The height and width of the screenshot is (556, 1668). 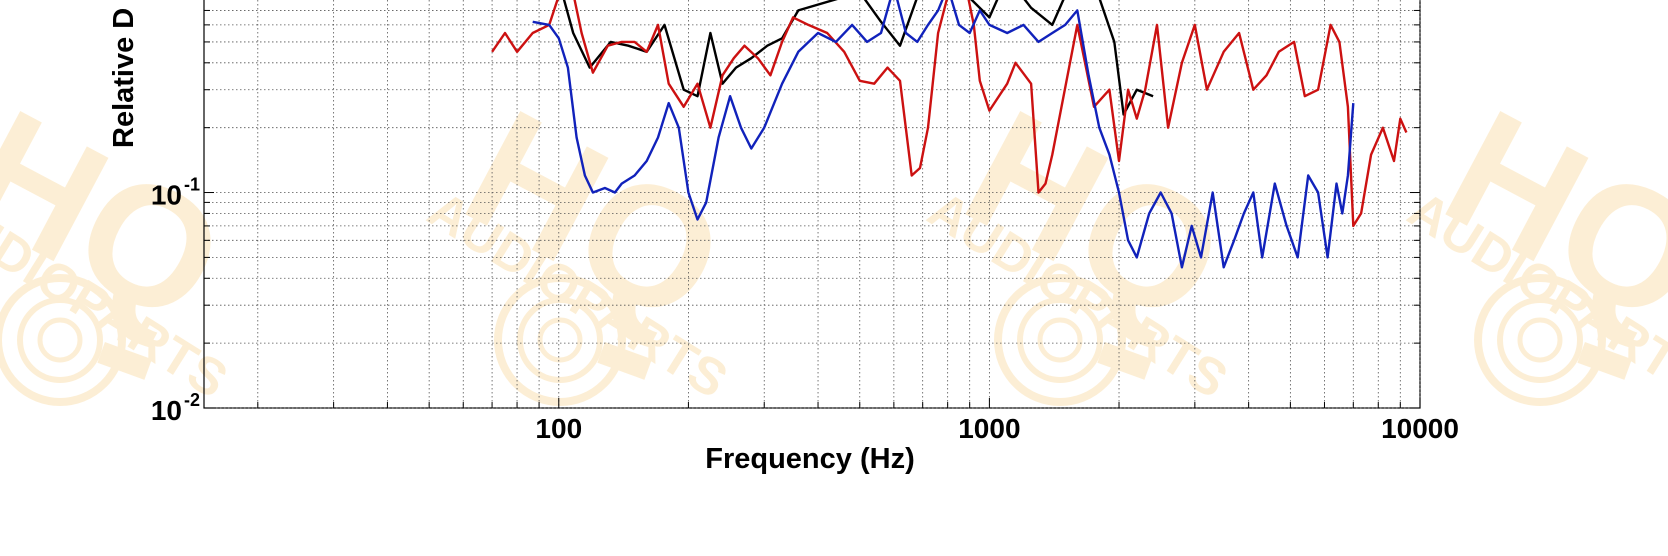 What do you see at coordinates (989, 428) in the screenshot?
I see `x-tick-label: 1000` at bounding box center [989, 428].